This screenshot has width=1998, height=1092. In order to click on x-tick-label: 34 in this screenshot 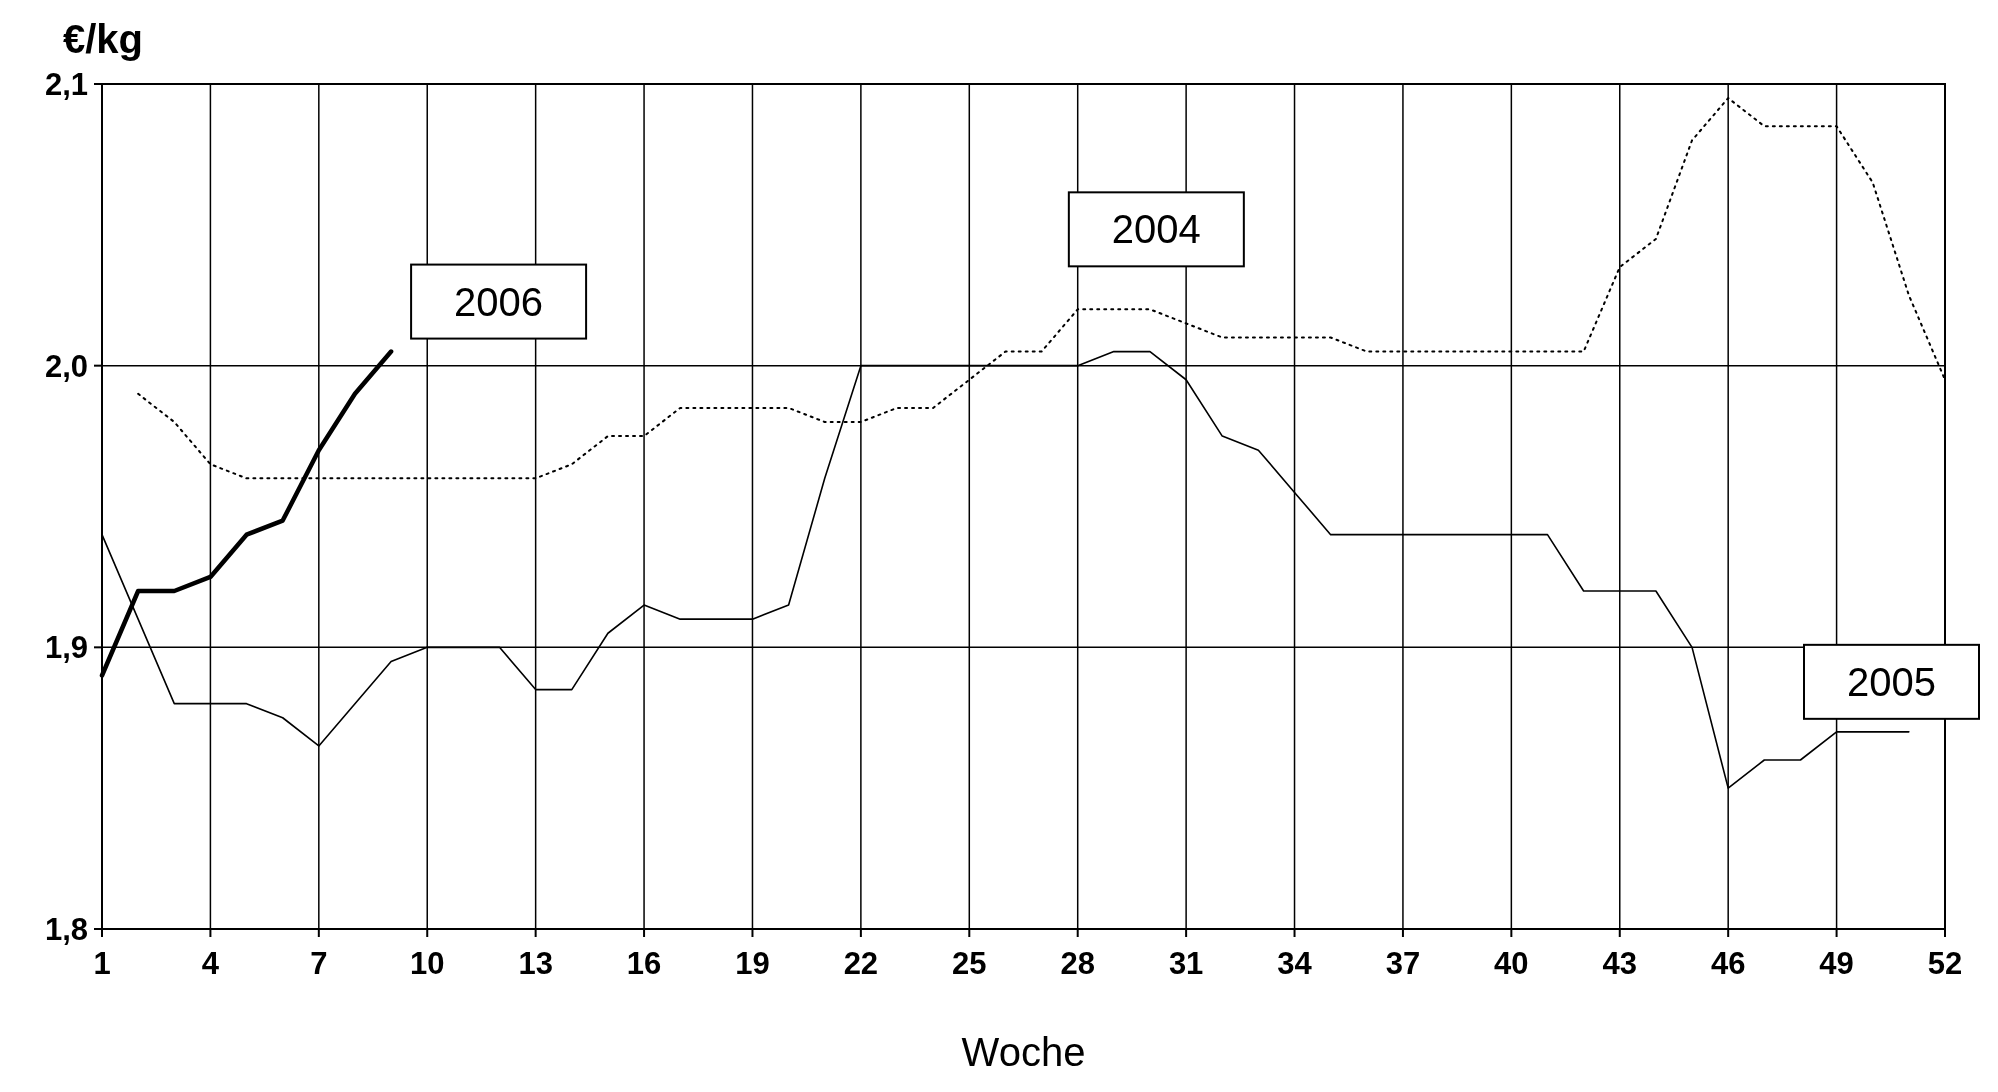, I will do `click(1295, 963)`.